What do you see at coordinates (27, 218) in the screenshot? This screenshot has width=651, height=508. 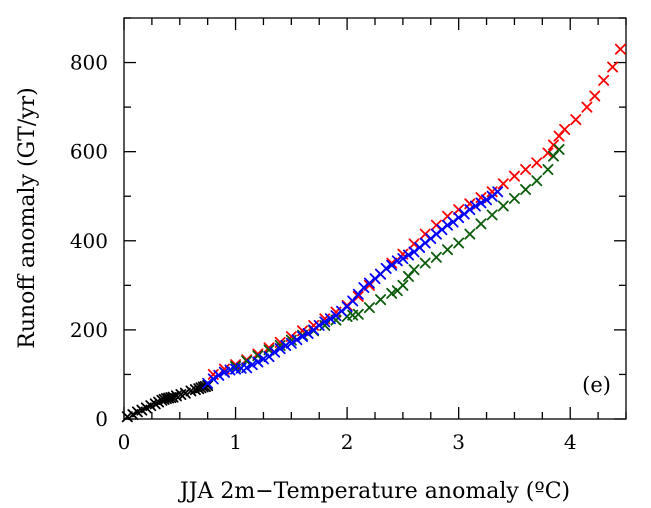 I see `y-axis-title: Runoff anomaly (GT/yr)` at bounding box center [27, 218].